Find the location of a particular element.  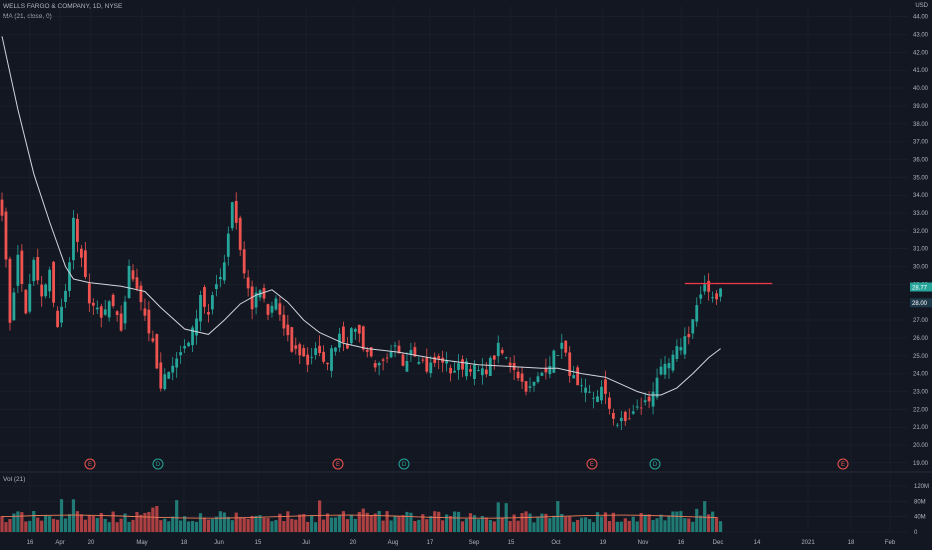

time-tick-label: Apr is located at coordinates (59, 543).